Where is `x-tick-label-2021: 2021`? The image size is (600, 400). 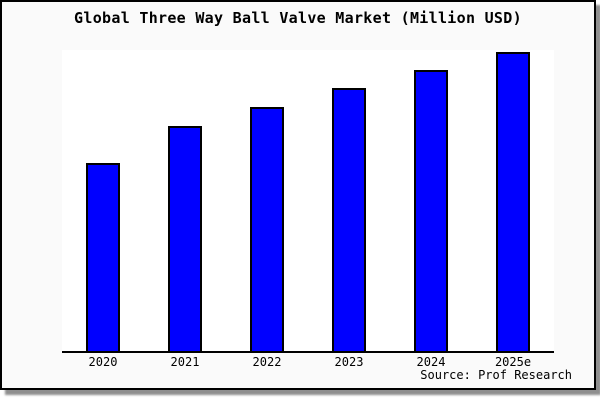 x-tick-label-2021: 2021 is located at coordinates (185, 362).